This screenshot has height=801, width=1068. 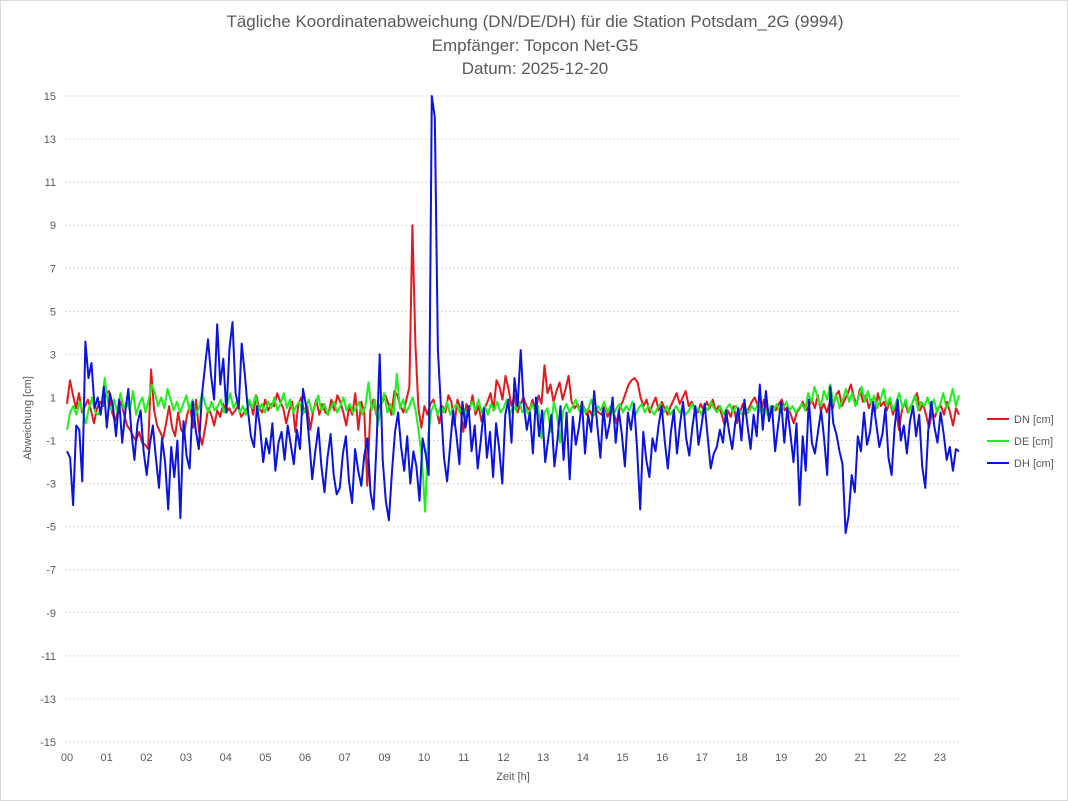 What do you see at coordinates (51, 442) in the screenshot?
I see `y-tick-label: -1` at bounding box center [51, 442].